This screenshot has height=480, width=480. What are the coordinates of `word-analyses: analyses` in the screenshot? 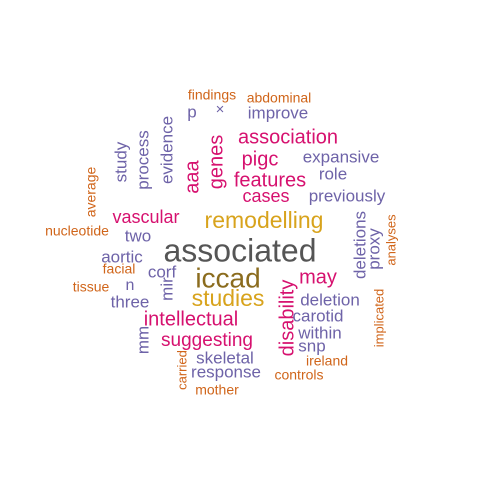 It's located at (390, 240).